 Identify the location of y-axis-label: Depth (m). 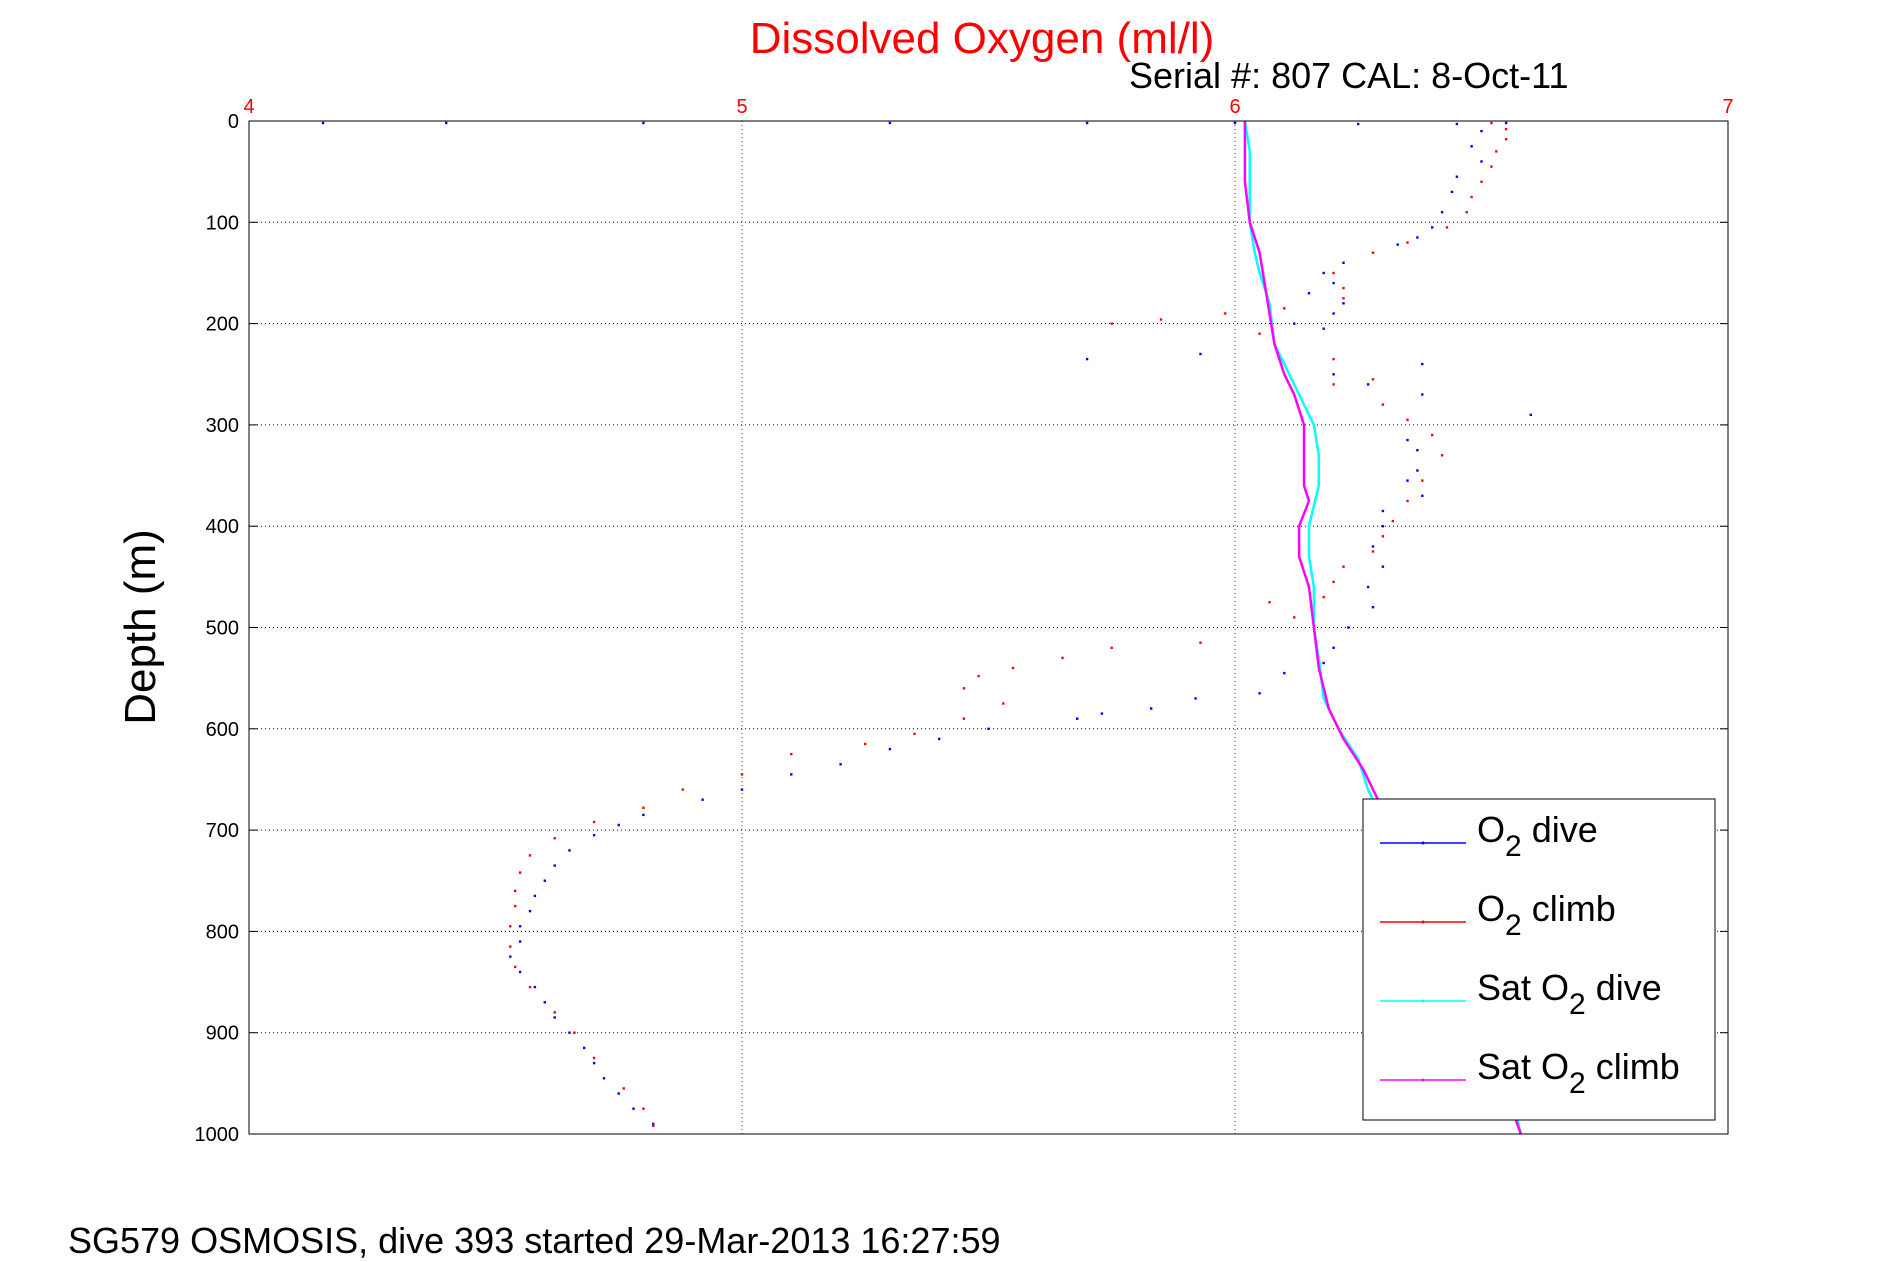
(140, 627).